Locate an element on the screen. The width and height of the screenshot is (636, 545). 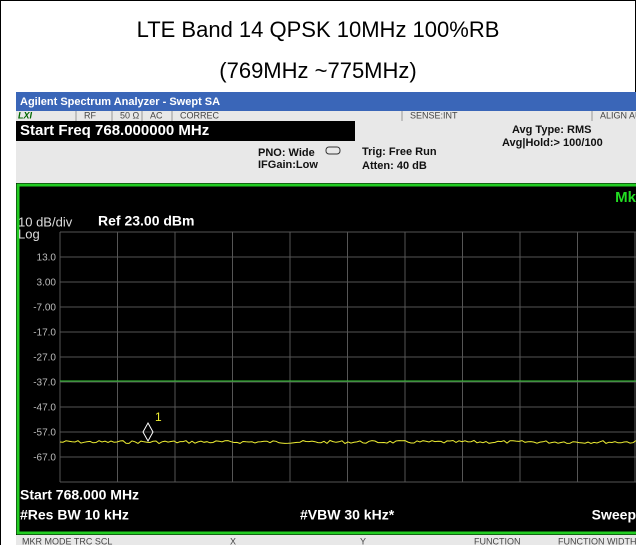
start-freq-bar is located at coordinates (185, 131).